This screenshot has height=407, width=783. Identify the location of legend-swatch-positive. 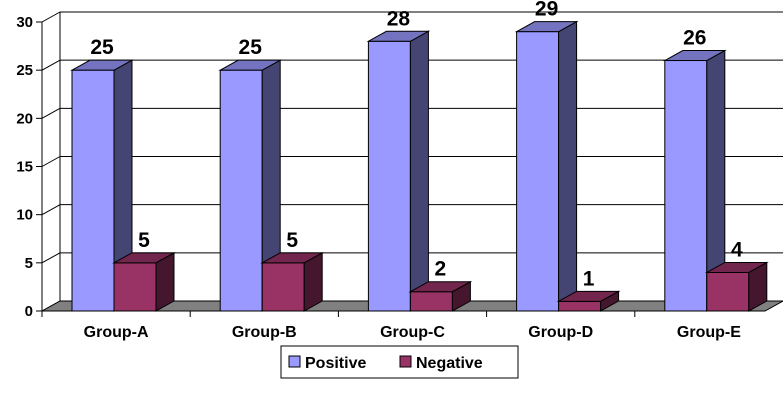
(294, 361).